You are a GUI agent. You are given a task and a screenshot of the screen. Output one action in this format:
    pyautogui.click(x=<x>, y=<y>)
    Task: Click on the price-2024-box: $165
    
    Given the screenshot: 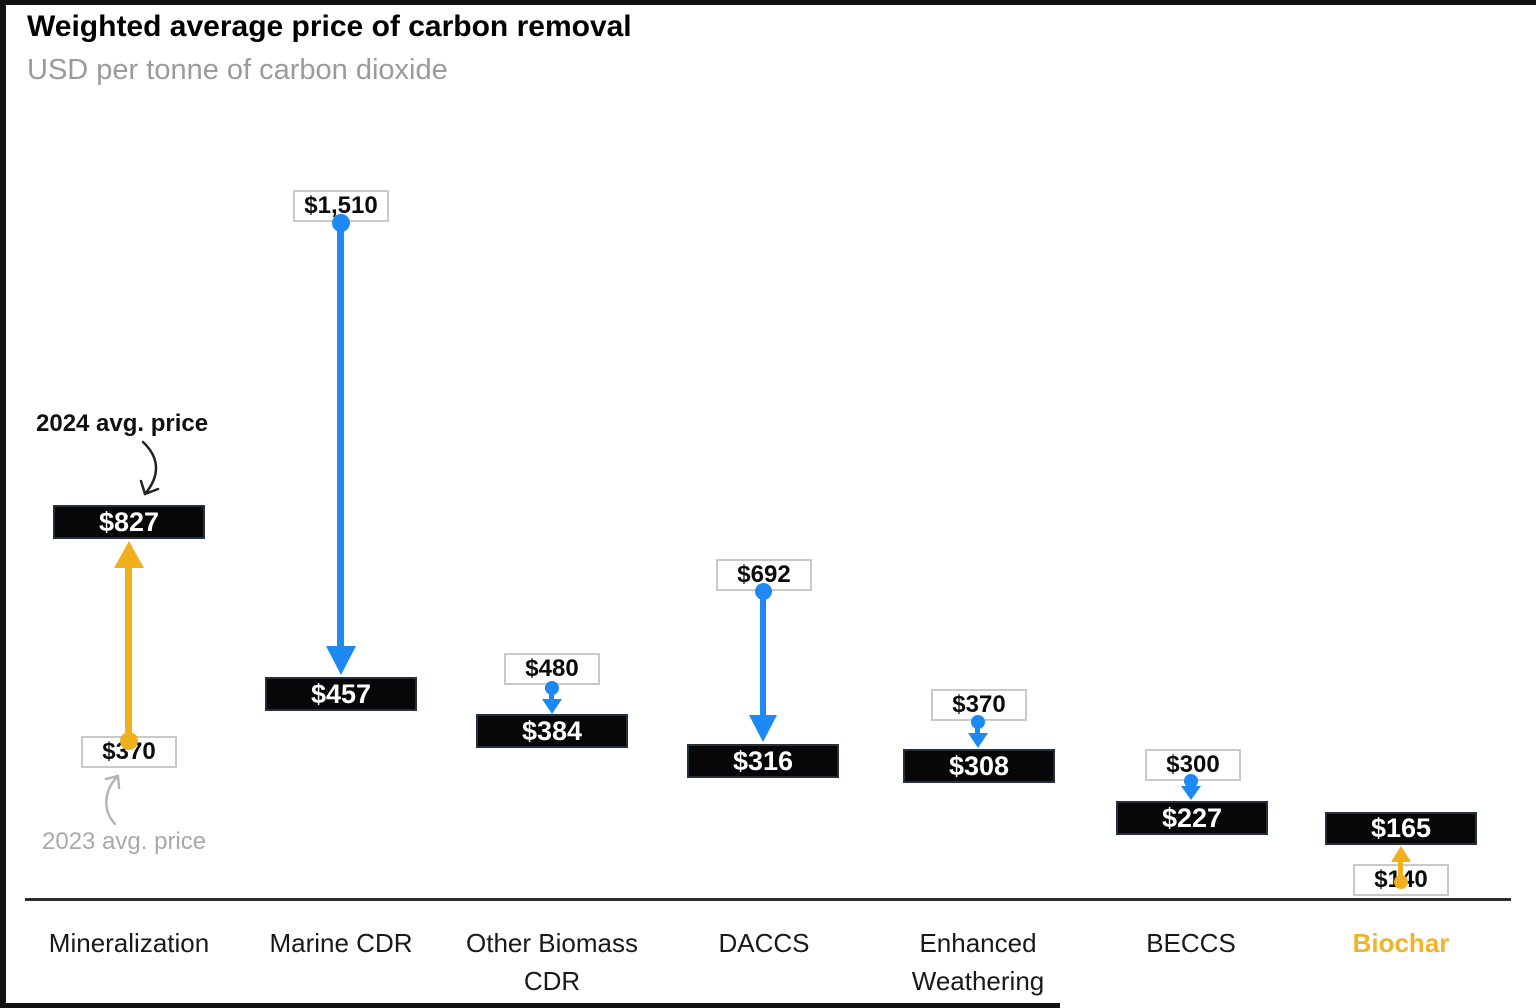 What is the action you would take?
    pyautogui.click(x=1401, y=828)
    